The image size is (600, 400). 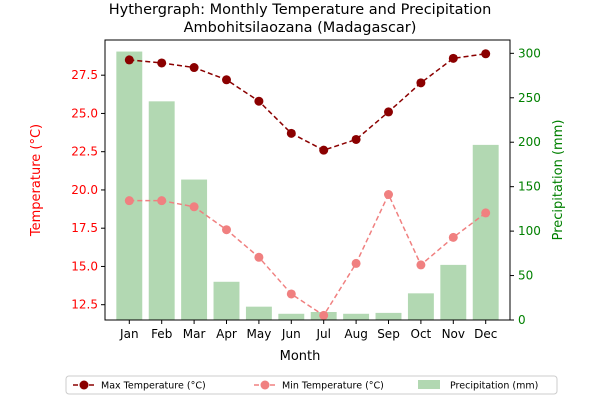 What do you see at coordinates (322, 334) in the screenshot?
I see `x-tick-label-jul: Jul` at bounding box center [322, 334].